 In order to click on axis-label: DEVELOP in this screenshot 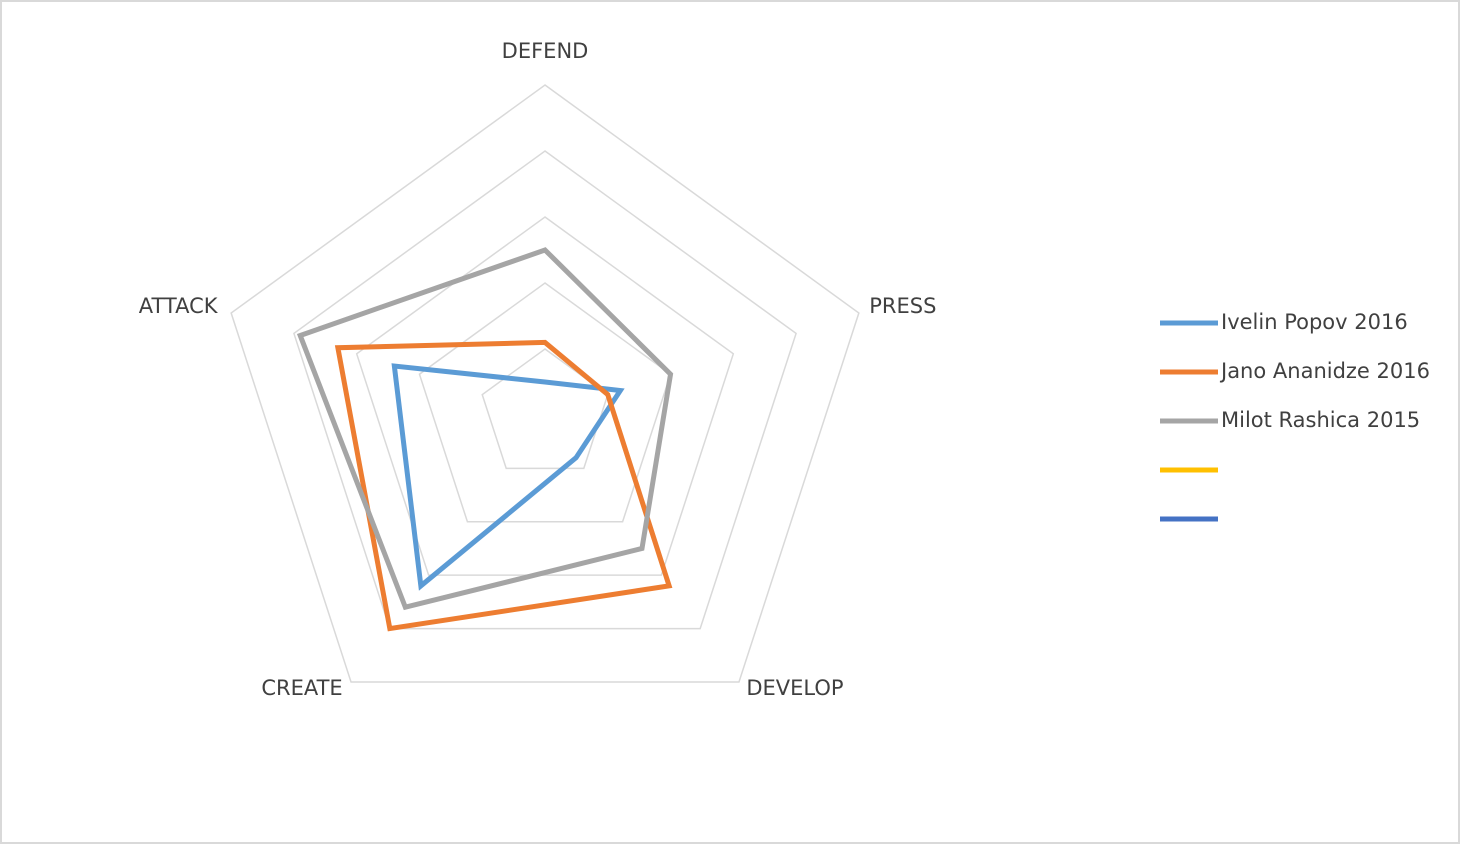, I will do `click(794, 688)`.